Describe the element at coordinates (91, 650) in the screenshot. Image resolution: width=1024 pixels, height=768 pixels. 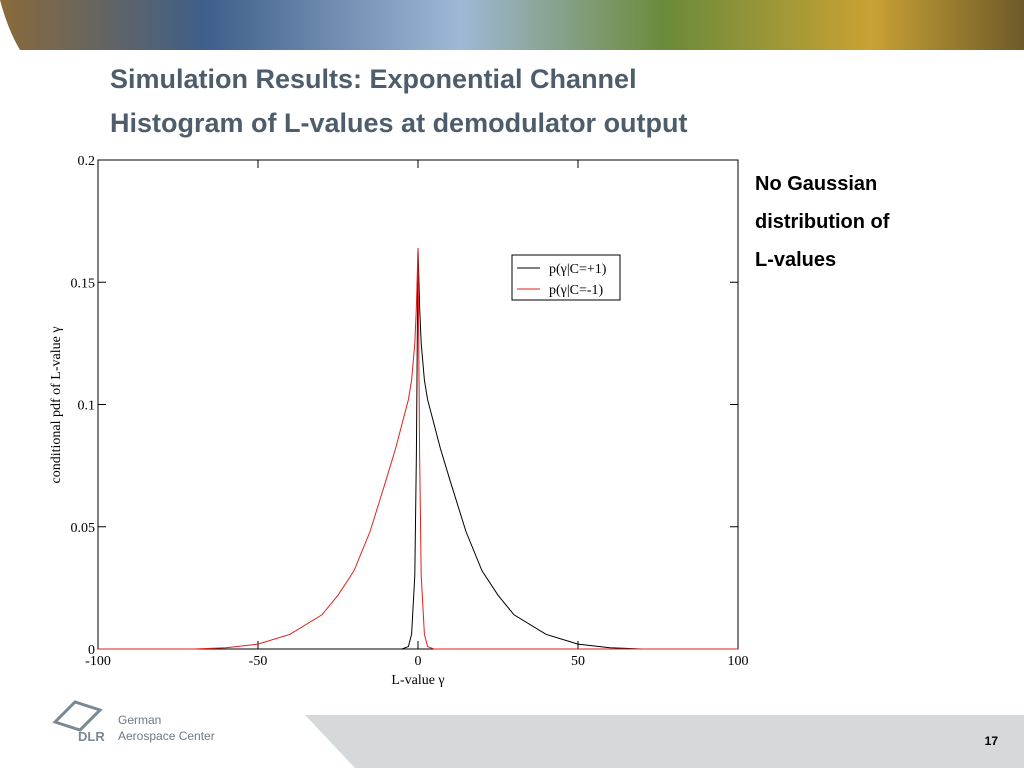
I see `y-tick-label: 0` at that location.